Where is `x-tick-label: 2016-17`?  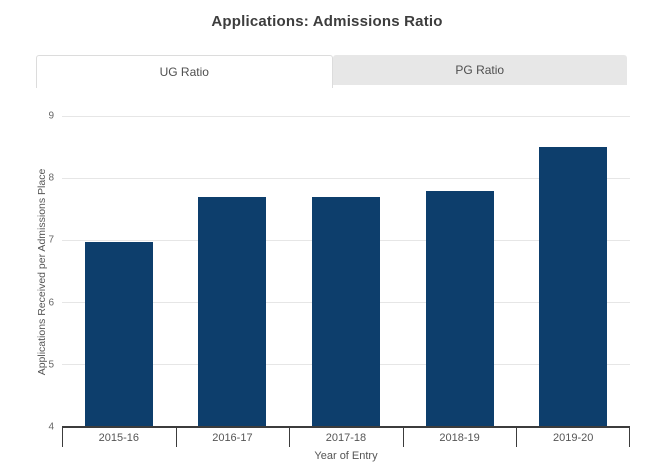
x-tick-label: 2016-17 is located at coordinates (232, 438).